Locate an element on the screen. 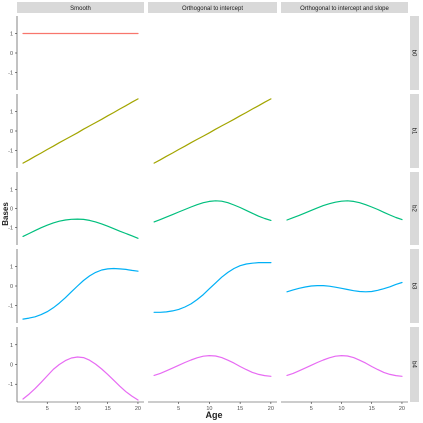  basis-line-b2-col2 is located at coordinates (212, 211).